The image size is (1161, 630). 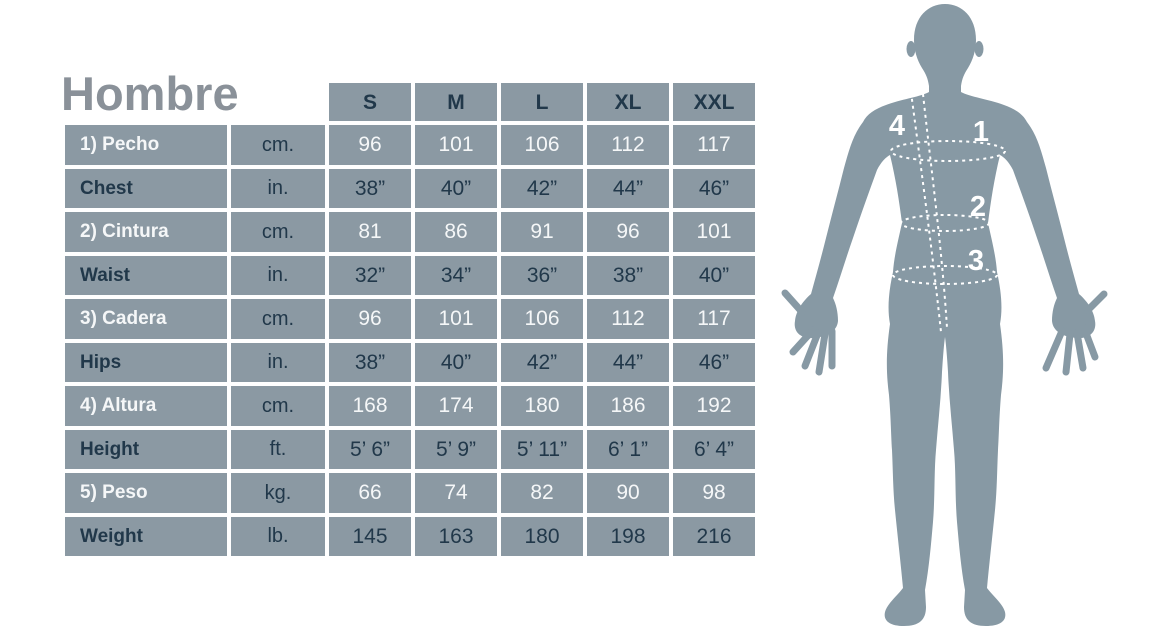 What do you see at coordinates (542, 232) in the screenshot?
I see `size-value-cell: 91` at bounding box center [542, 232].